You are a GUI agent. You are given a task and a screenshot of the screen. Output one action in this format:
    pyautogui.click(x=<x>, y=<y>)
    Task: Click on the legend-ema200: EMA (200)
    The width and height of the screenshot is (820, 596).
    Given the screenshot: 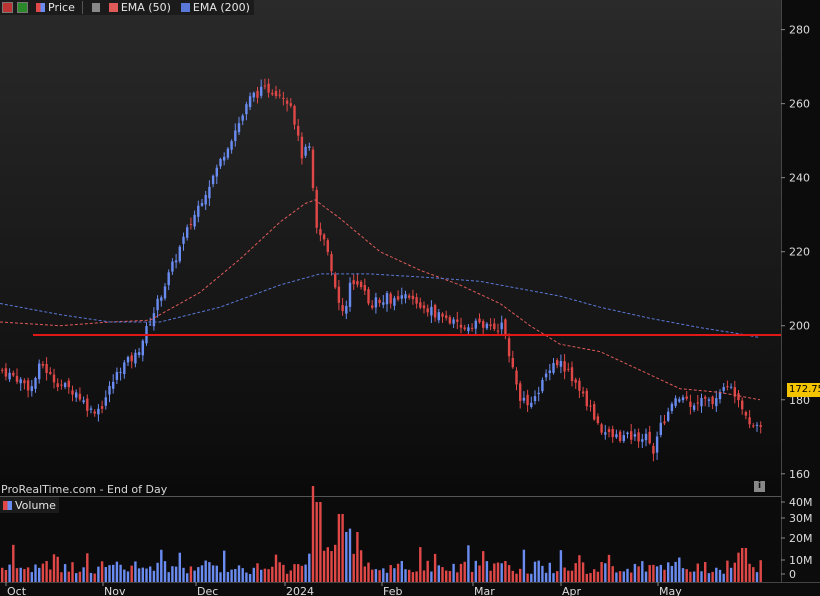 What is the action you would take?
    pyautogui.click(x=221, y=7)
    